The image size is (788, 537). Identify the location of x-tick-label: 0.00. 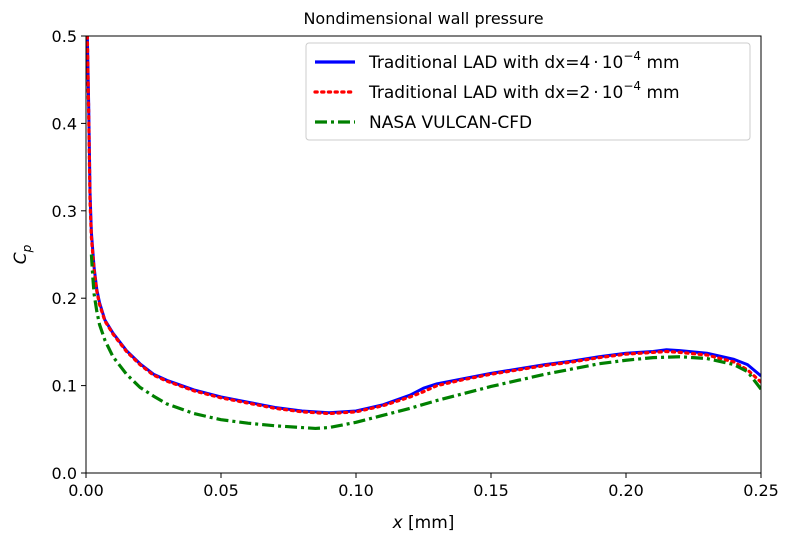
(86, 490).